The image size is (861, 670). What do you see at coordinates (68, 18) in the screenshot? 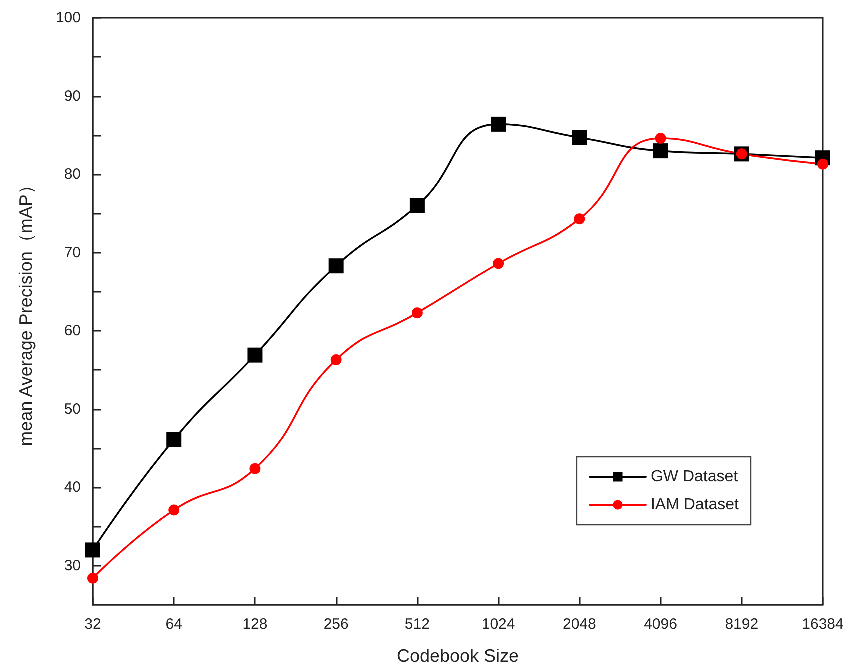
I see `y-tick-label: 100` at bounding box center [68, 18].